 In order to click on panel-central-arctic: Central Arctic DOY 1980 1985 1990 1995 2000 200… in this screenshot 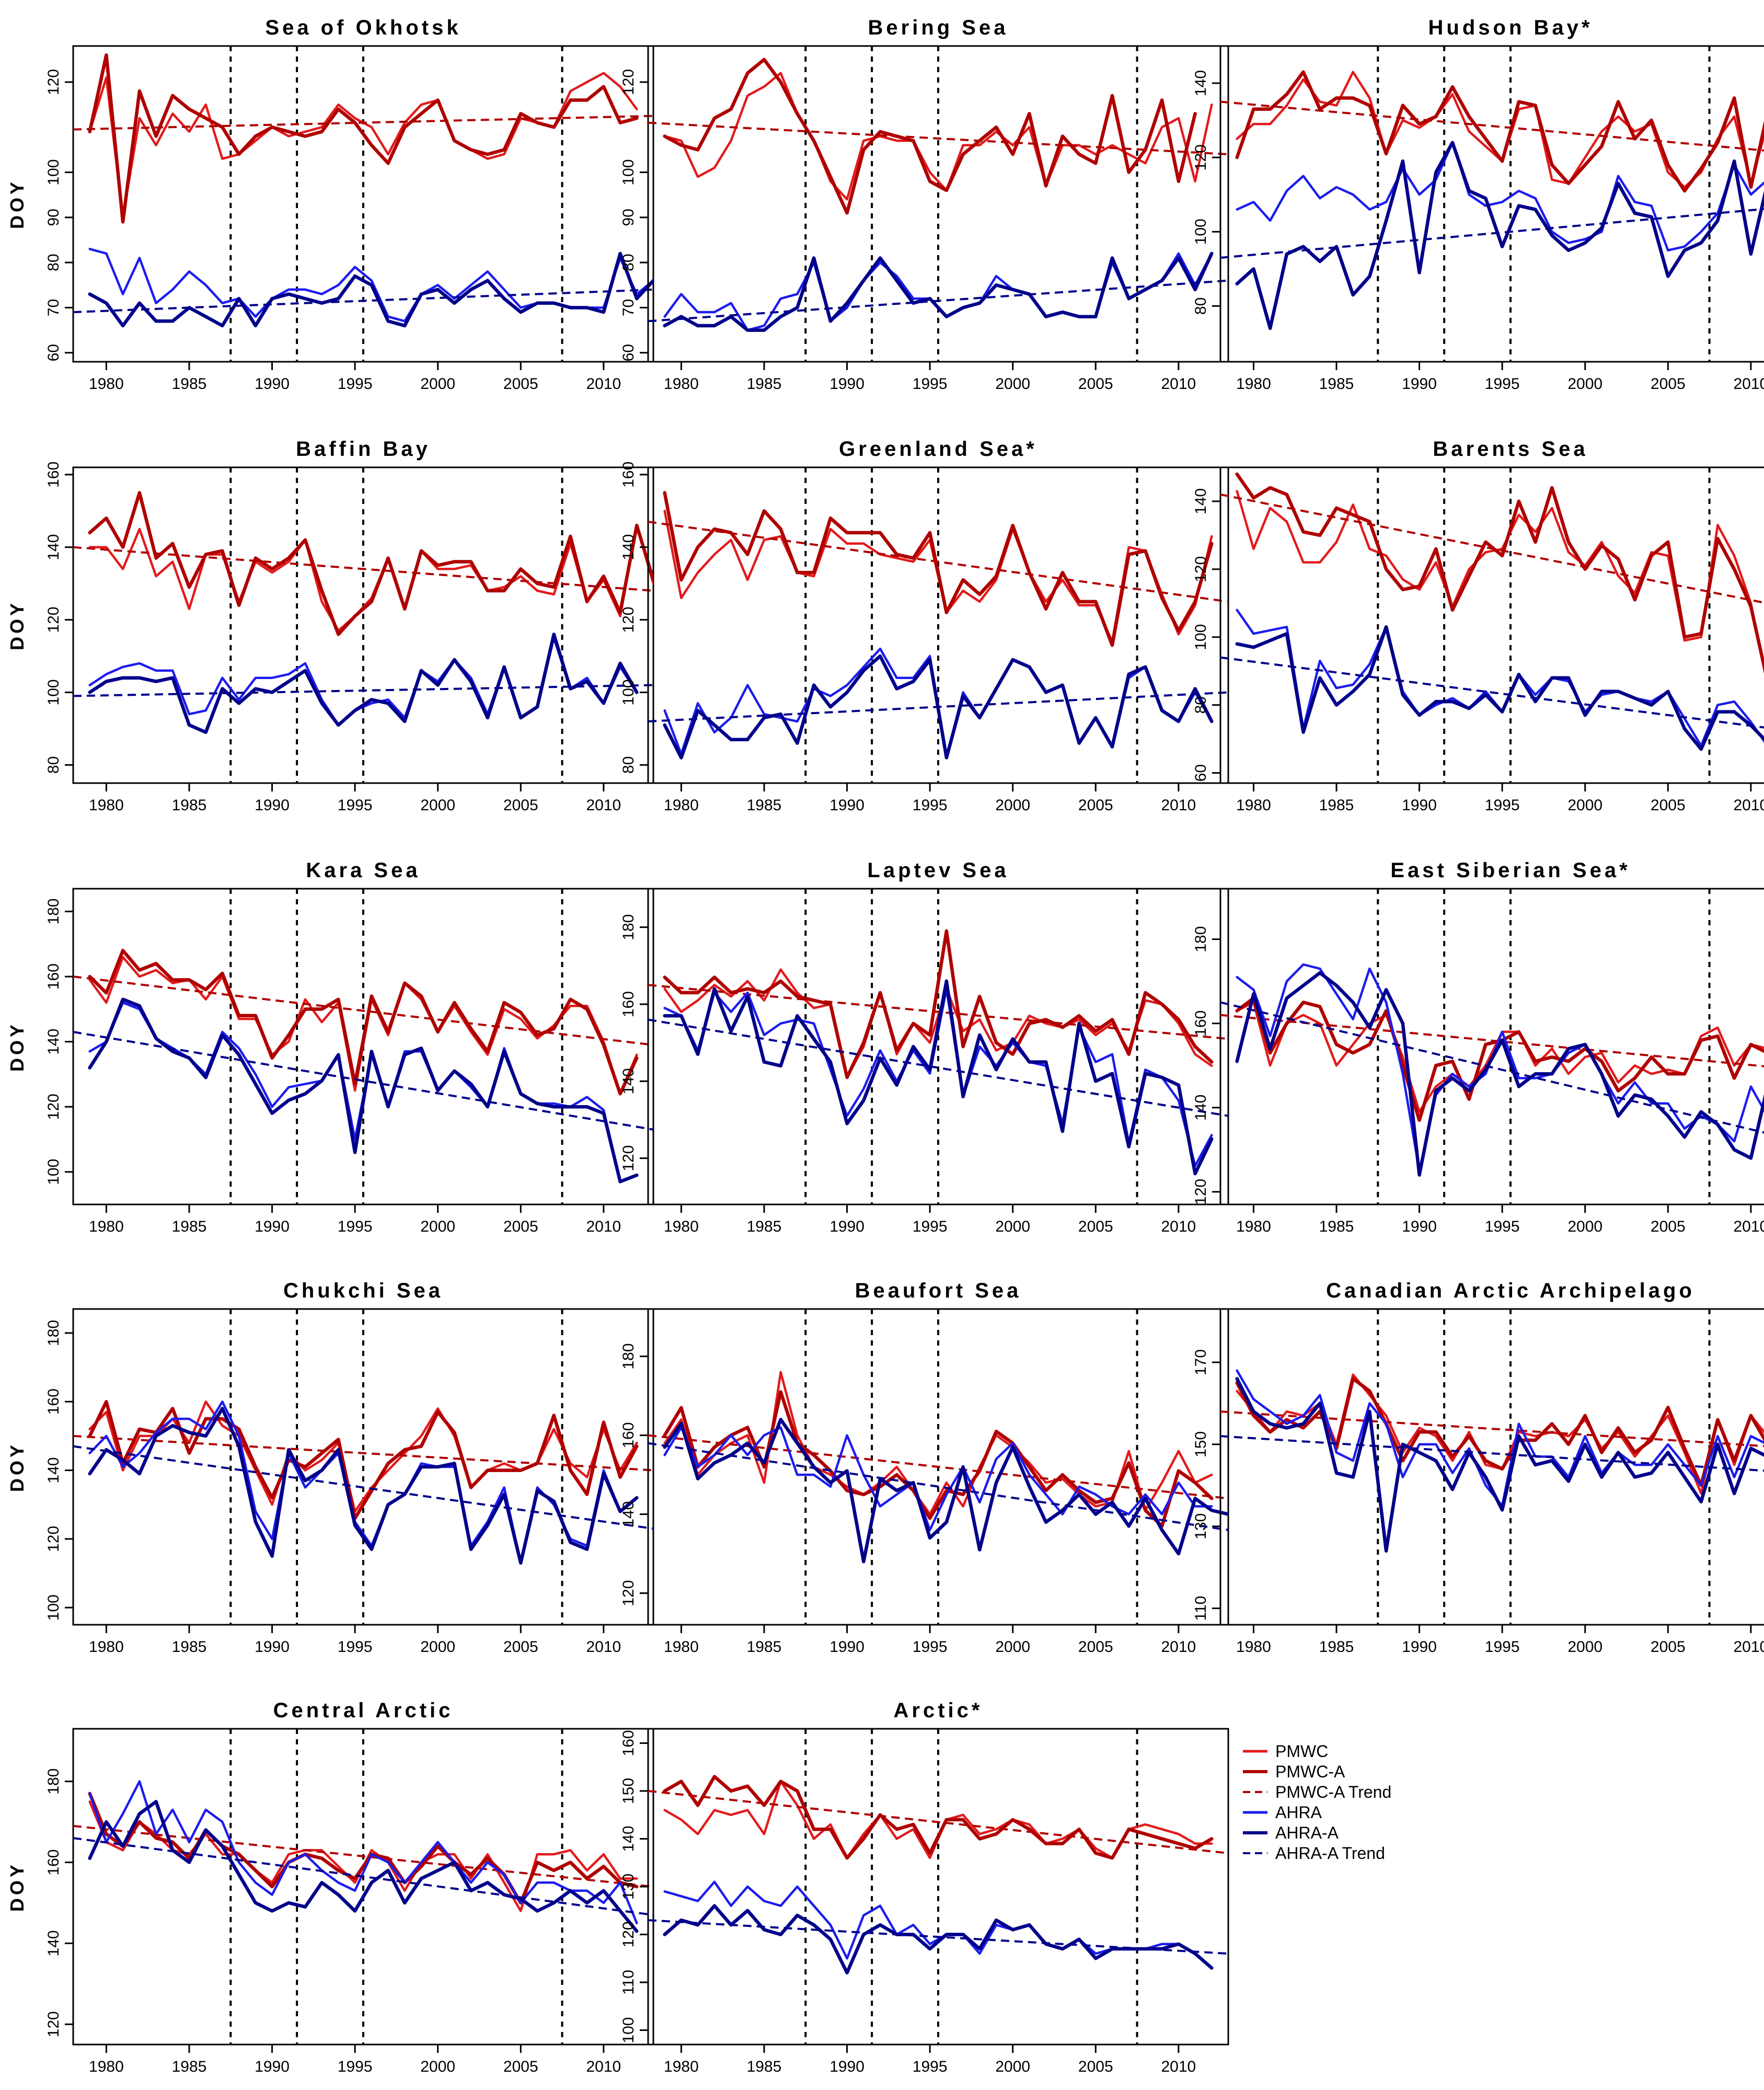, I will do `click(330, 1887)`.